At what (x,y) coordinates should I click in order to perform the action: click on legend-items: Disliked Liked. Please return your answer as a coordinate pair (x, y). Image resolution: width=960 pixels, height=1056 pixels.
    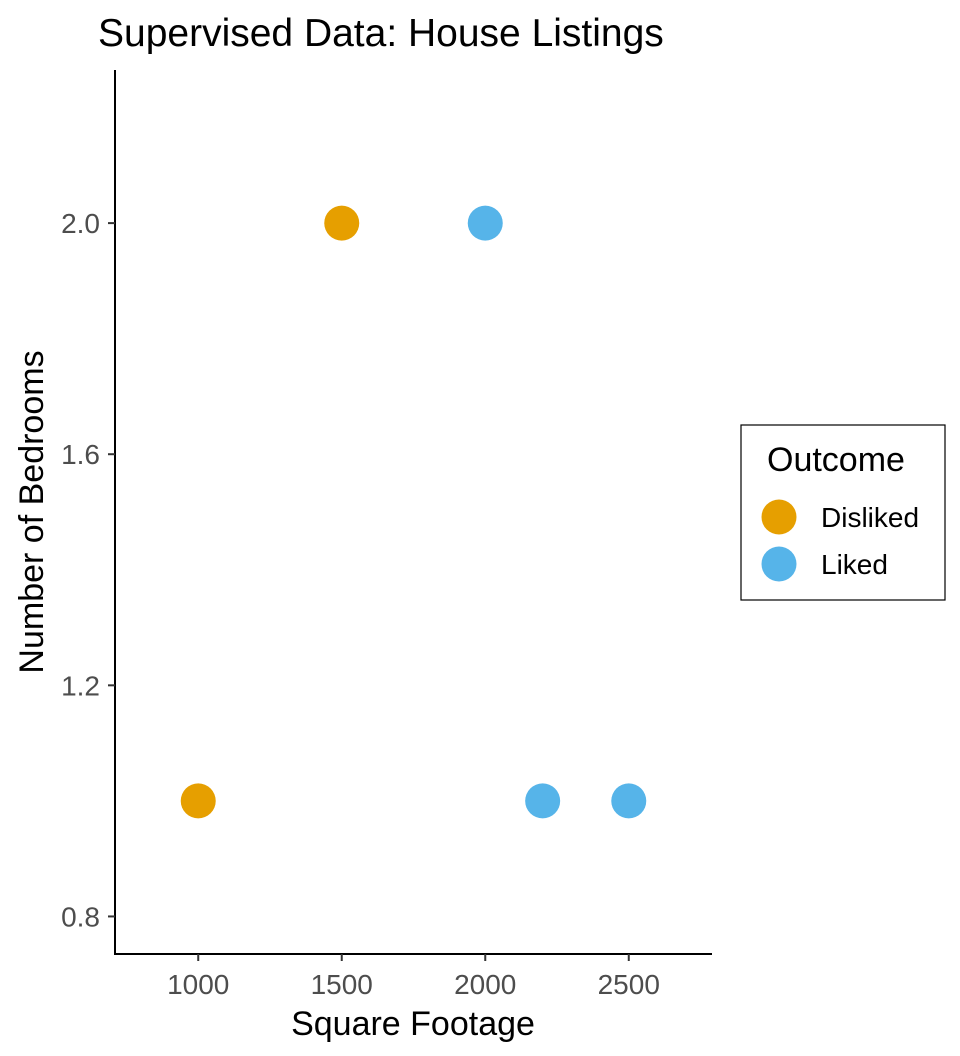
    Looking at the image, I should click on (840, 540).